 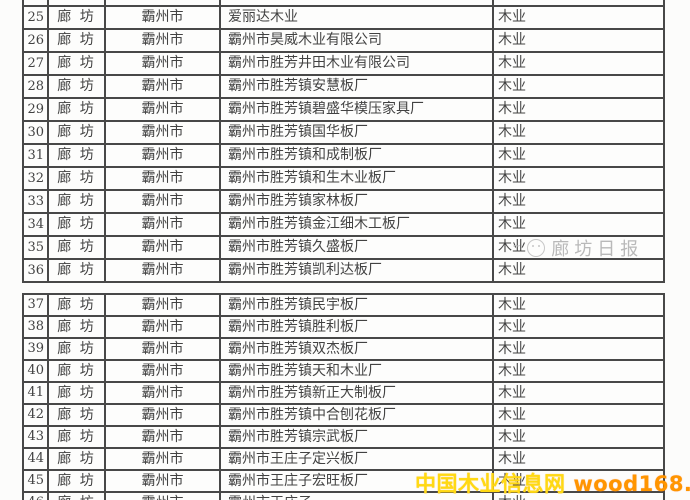 What do you see at coordinates (36, 40) in the screenshot?
I see `cell-row-number: 26` at bounding box center [36, 40].